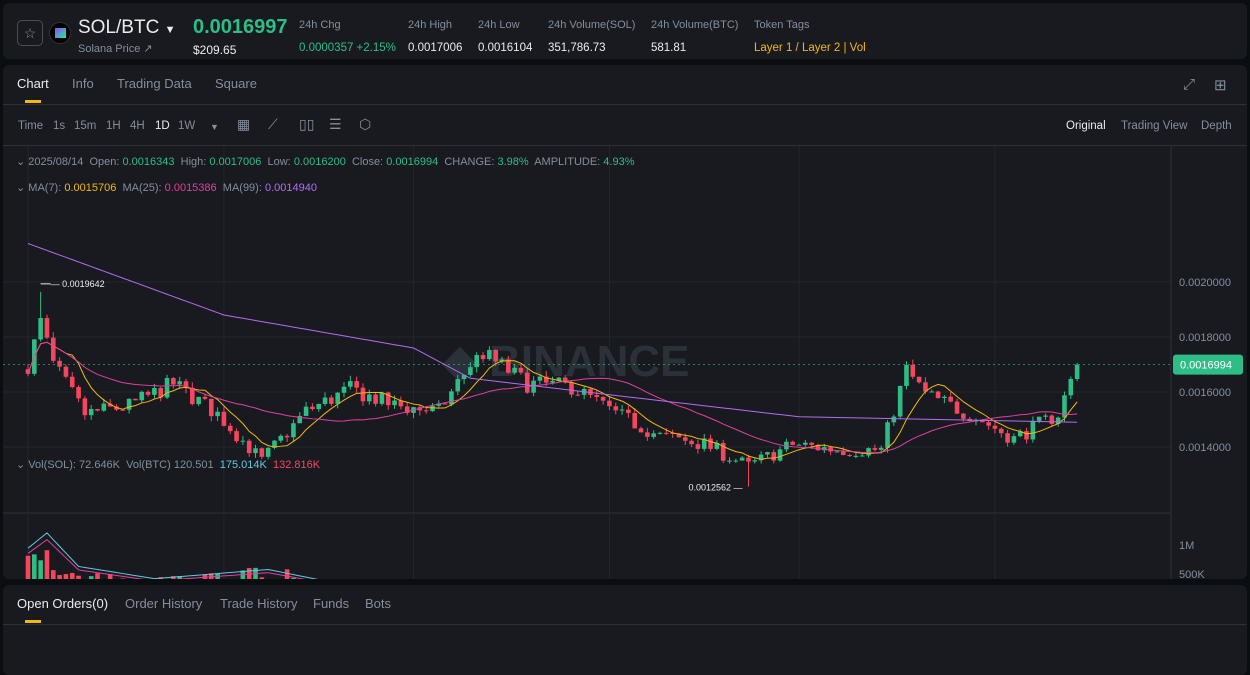 The height and width of the screenshot is (675, 1250). Describe the element at coordinates (154, 83) in the screenshot. I see `tab-trading-data: Trading Data` at that location.